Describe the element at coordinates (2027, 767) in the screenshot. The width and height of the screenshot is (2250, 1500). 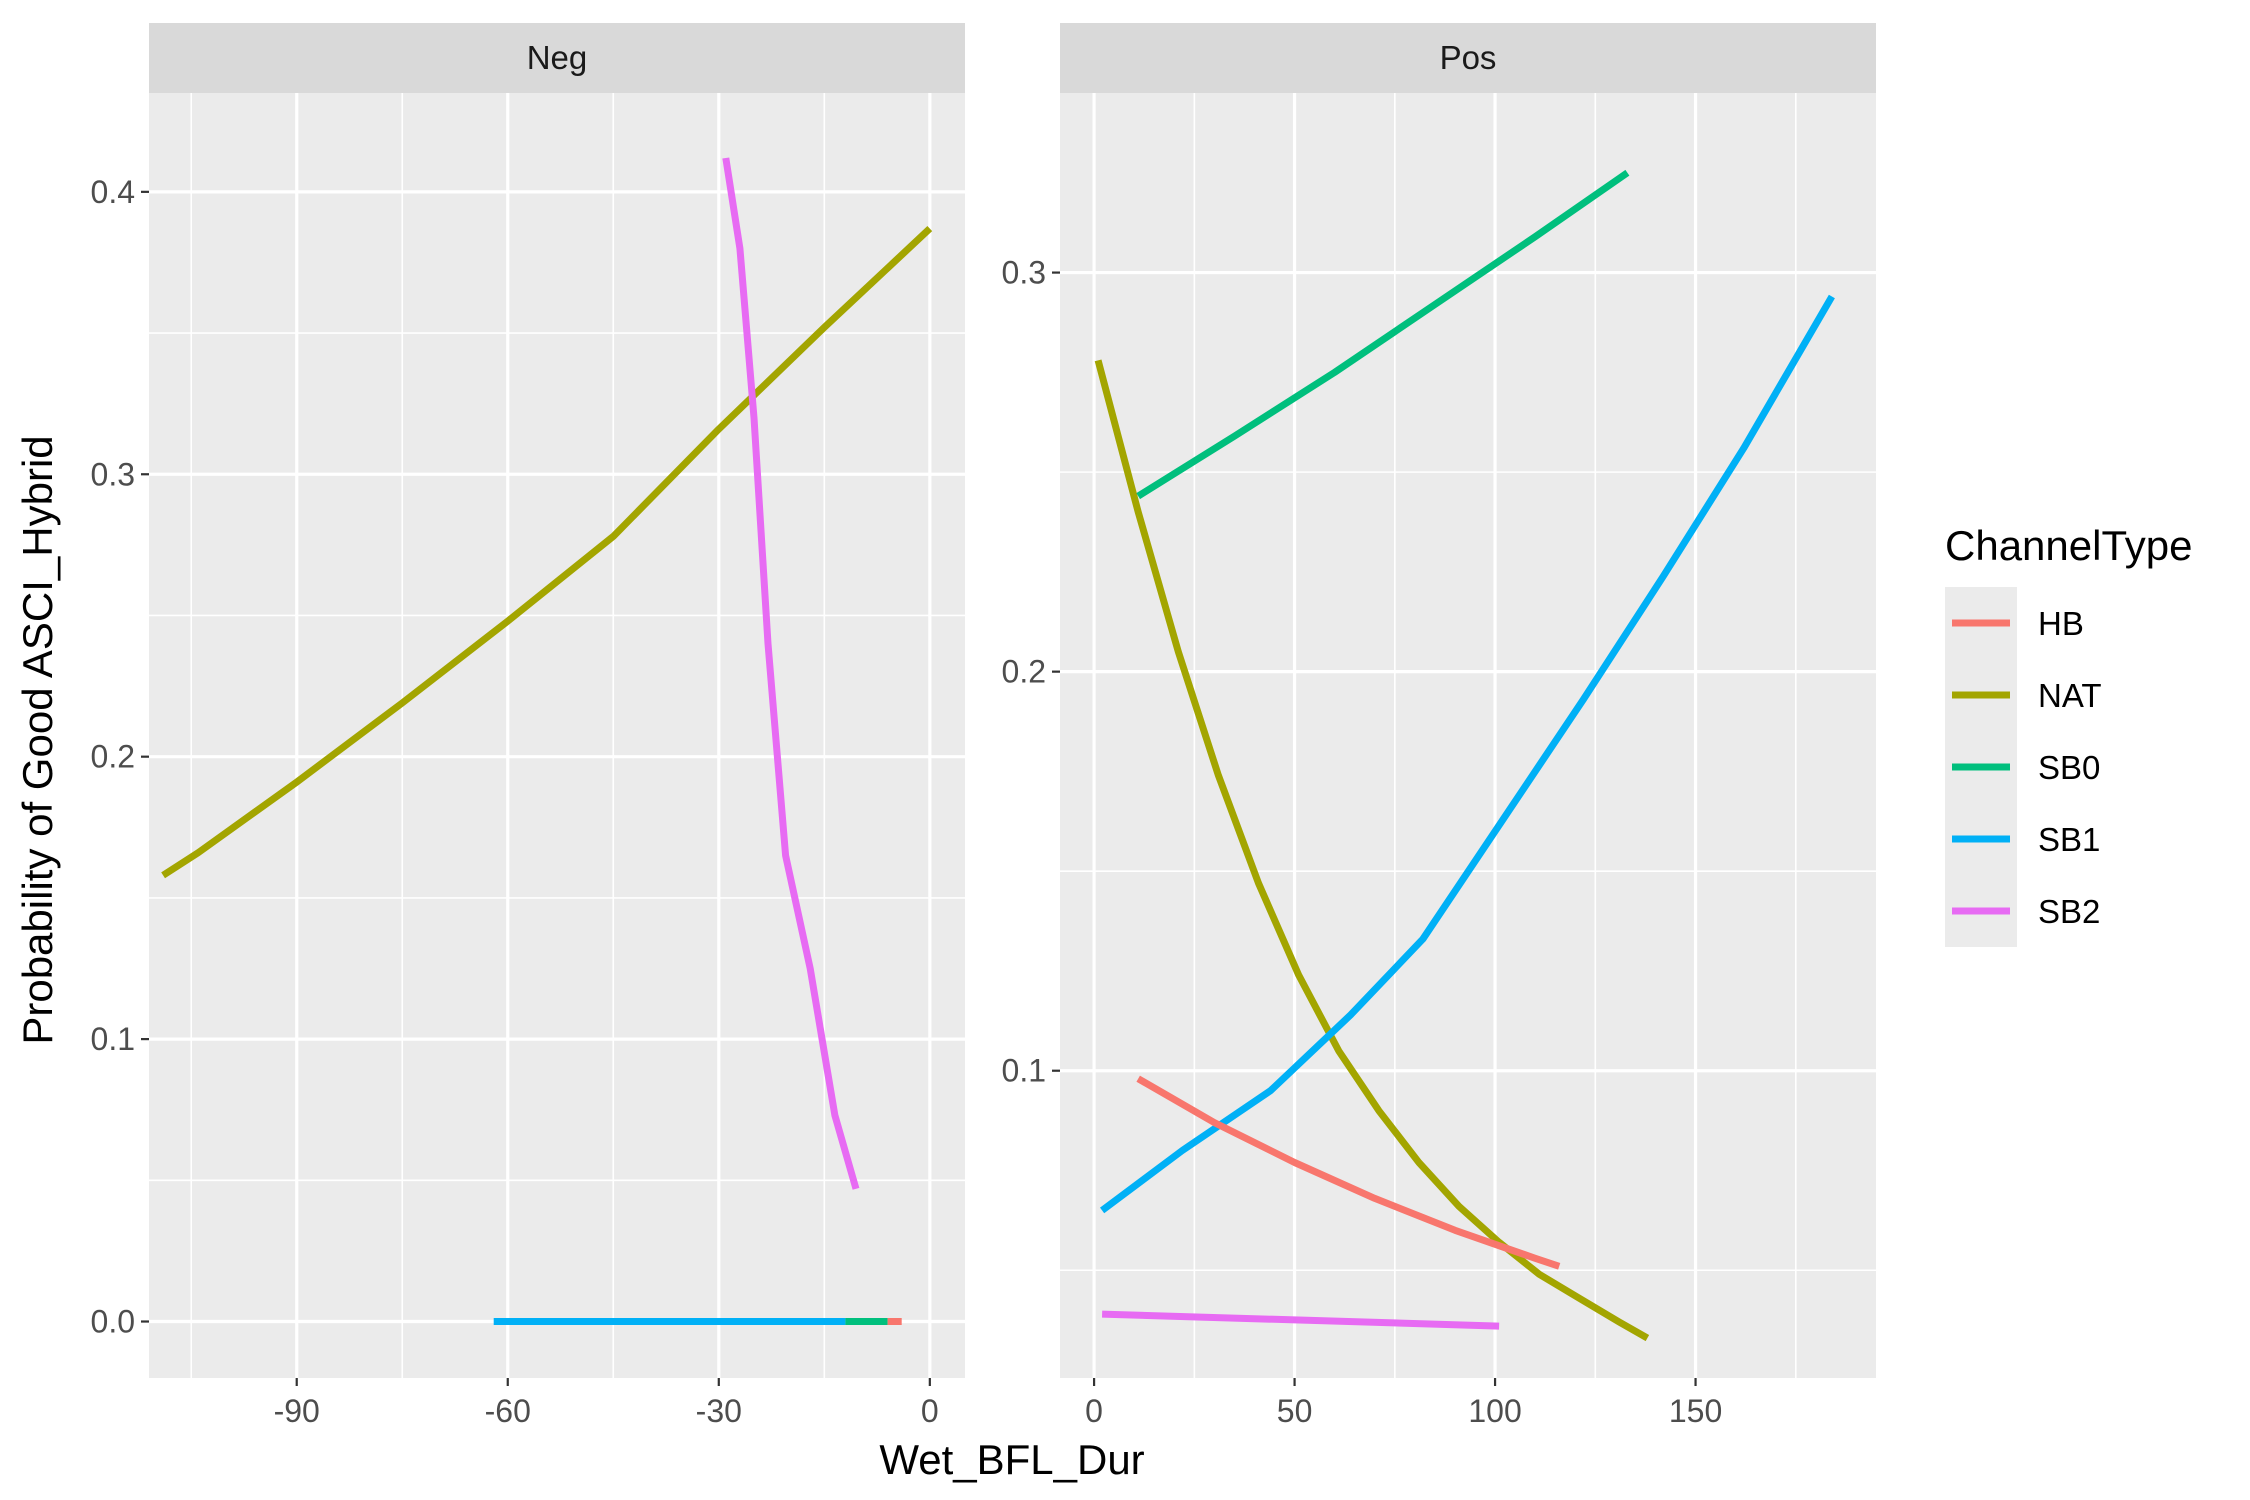
I see `legend-items: HB NAT SB0 SB1 SB2` at that location.